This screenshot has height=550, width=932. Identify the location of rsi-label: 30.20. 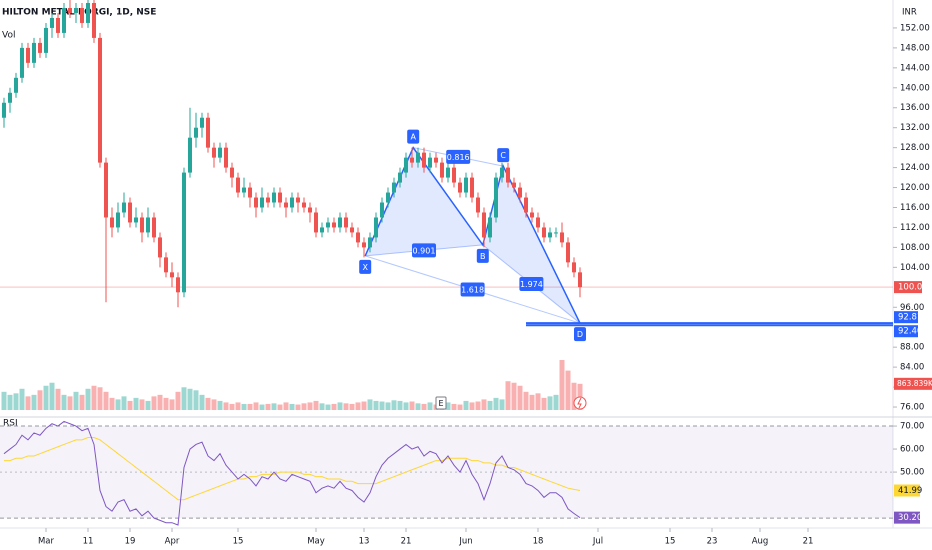
(910, 518).